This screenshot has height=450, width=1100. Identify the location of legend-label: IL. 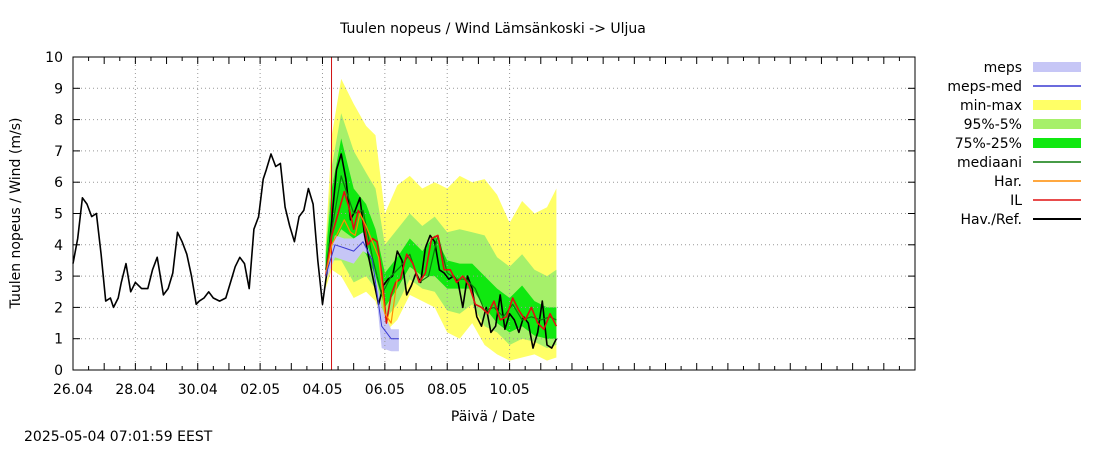
(1016, 201).